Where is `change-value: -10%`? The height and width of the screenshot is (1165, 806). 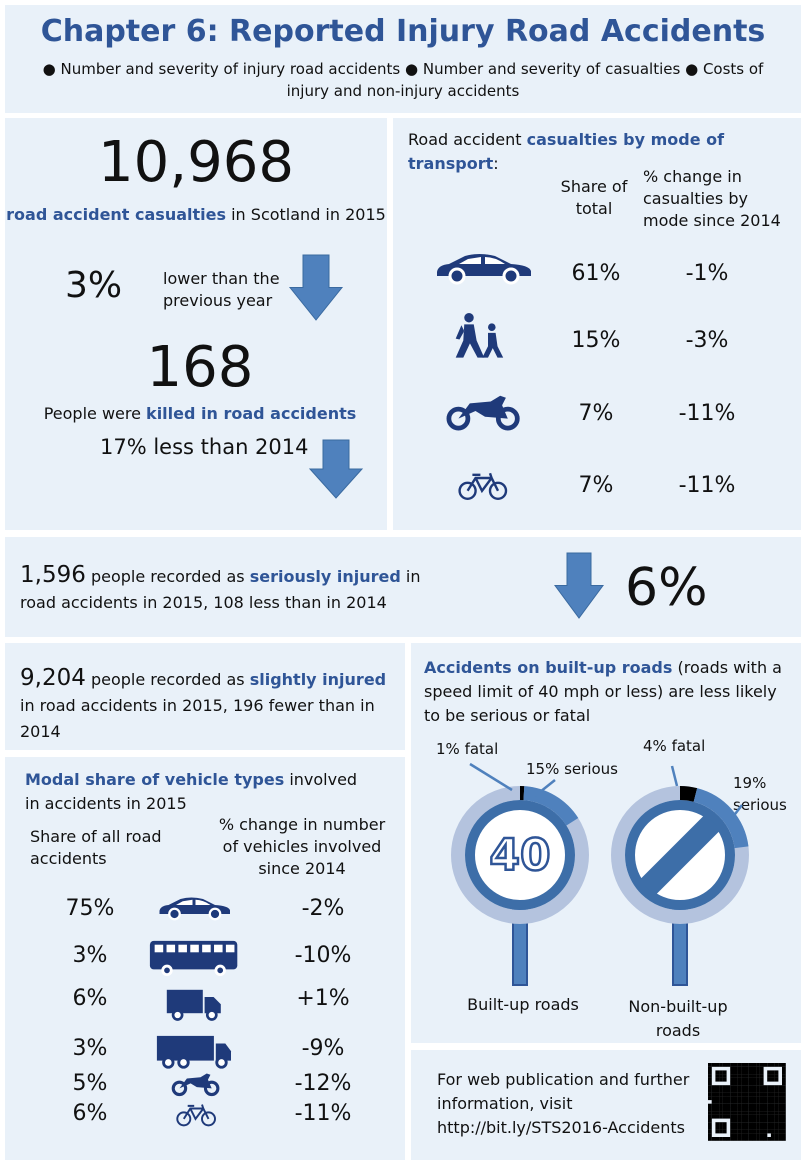 change-value: -10% is located at coordinates (323, 955).